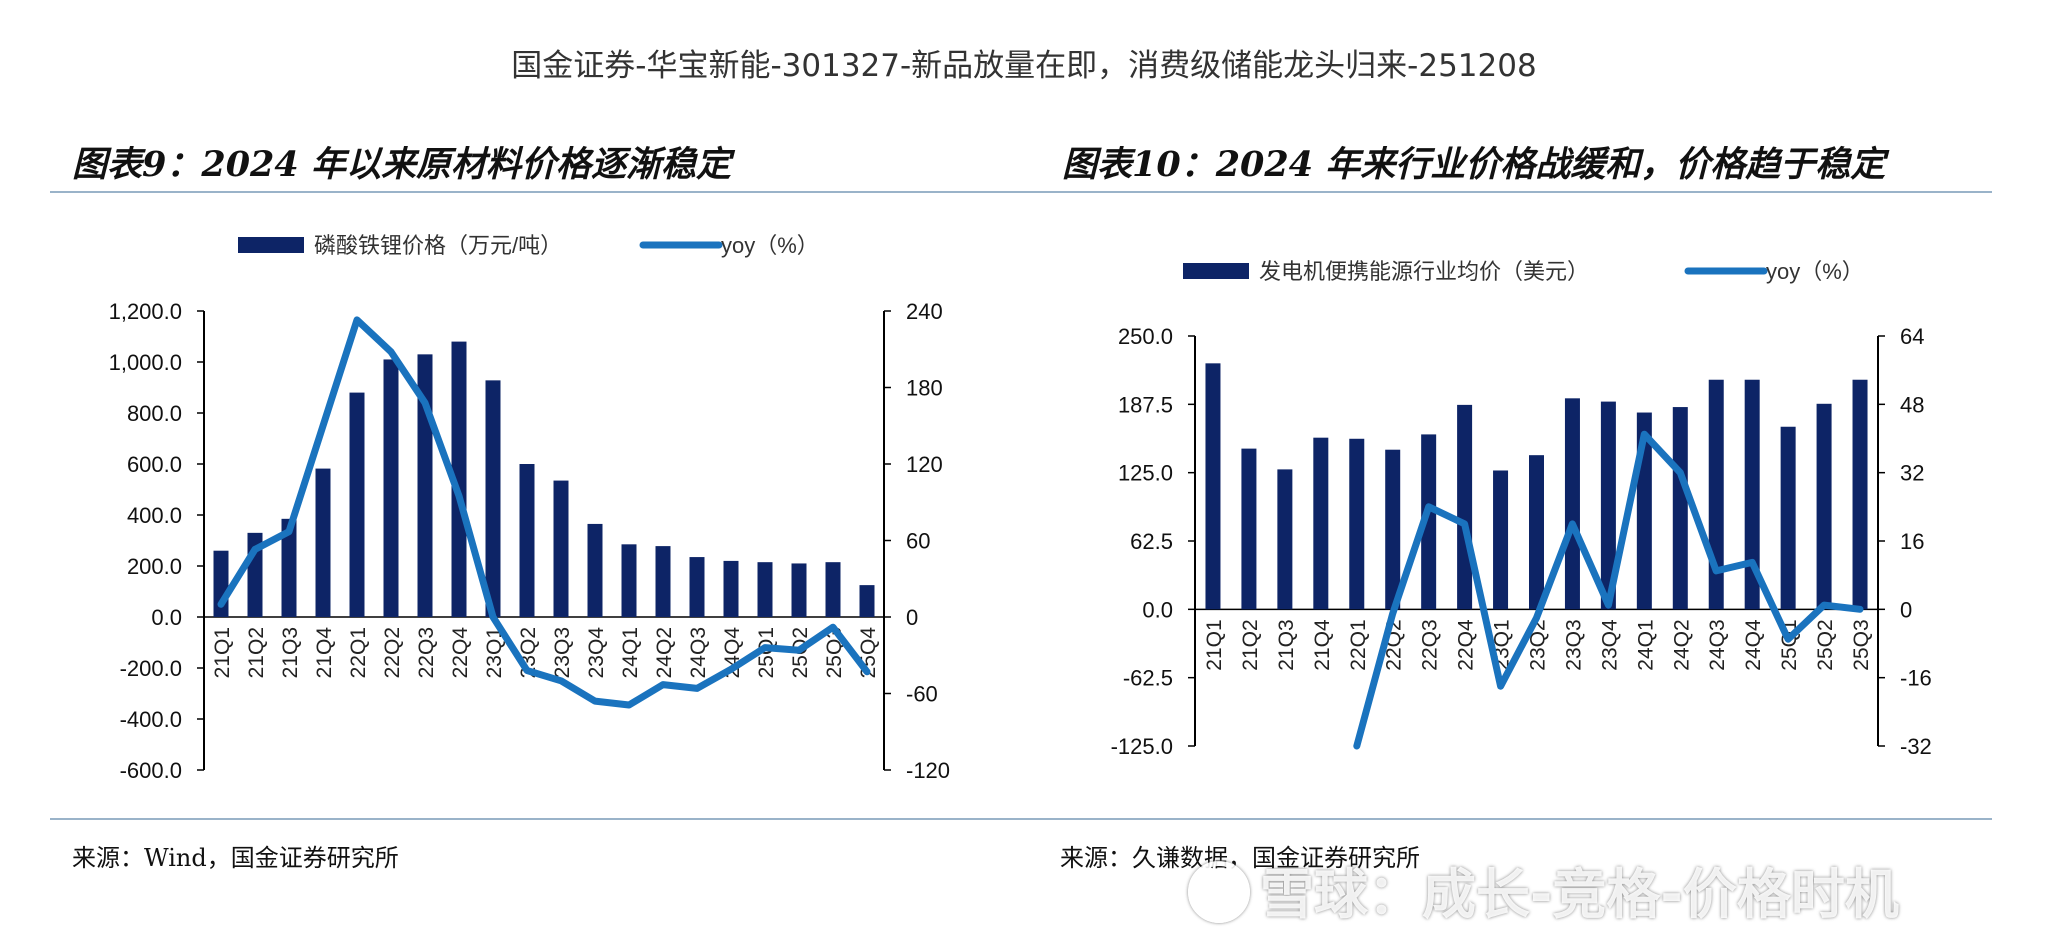 The height and width of the screenshot is (949, 2048). Describe the element at coordinates (1912, 404) in the screenshot. I see `chart2-right-tick-label: 48` at that location.